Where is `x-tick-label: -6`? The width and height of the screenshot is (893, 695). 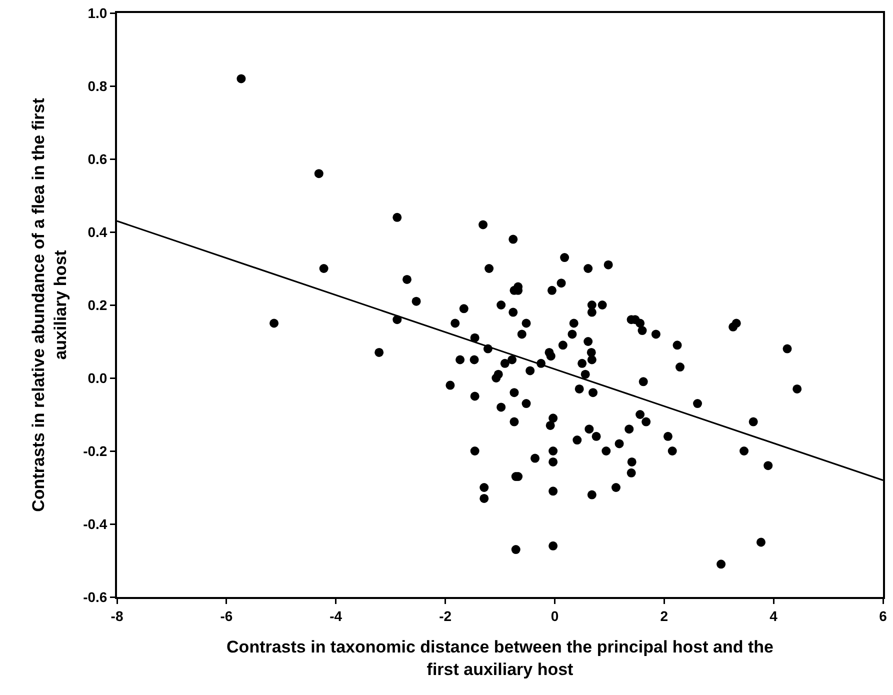
x-tick-label: -6 is located at coordinates (226, 616).